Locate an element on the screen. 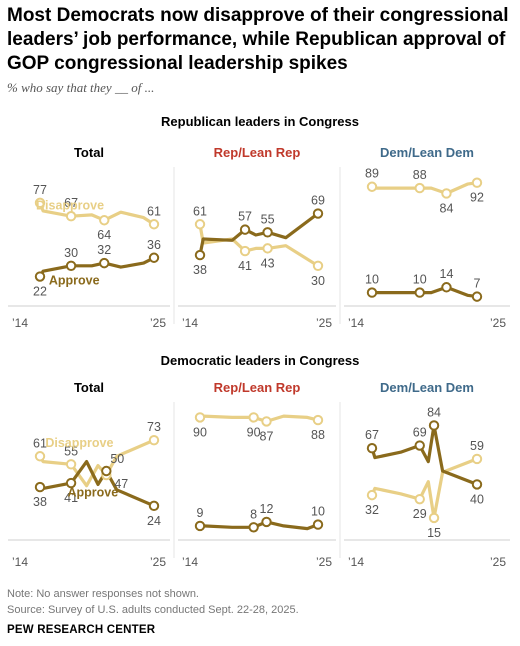 This screenshot has height=646, width=520. data-label: 87 is located at coordinates (267, 436).